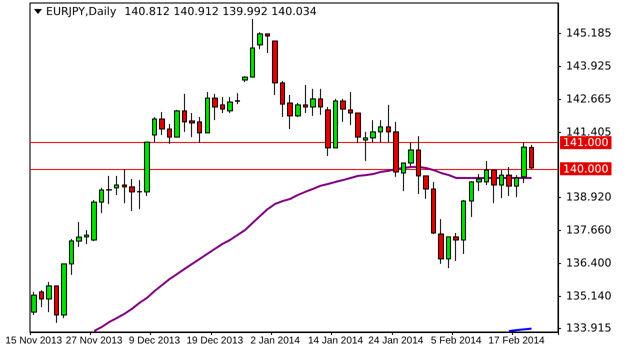 This screenshot has width=628, height=350. What do you see at coordinates (220, 11) in the screenshot?
I see `chart-subtitle: 140.812 140.912 139.992 140.034` at bounding box center [220, 11].